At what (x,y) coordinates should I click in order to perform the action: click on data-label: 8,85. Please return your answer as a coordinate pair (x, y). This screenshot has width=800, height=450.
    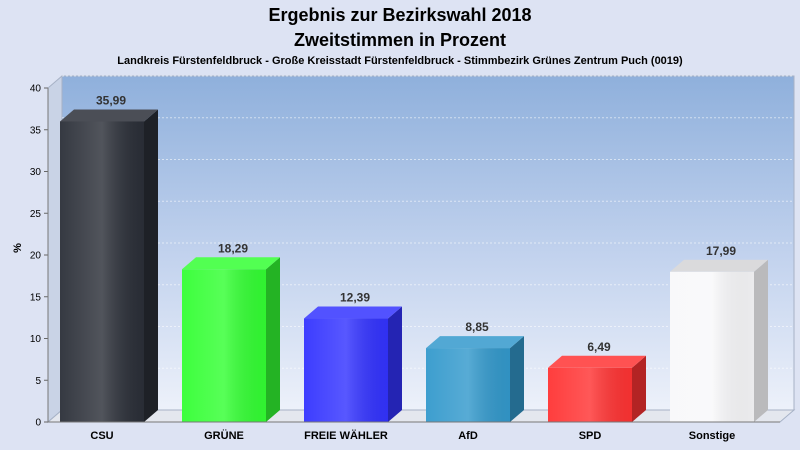
    Looking at the image, I should click on (477, 327).